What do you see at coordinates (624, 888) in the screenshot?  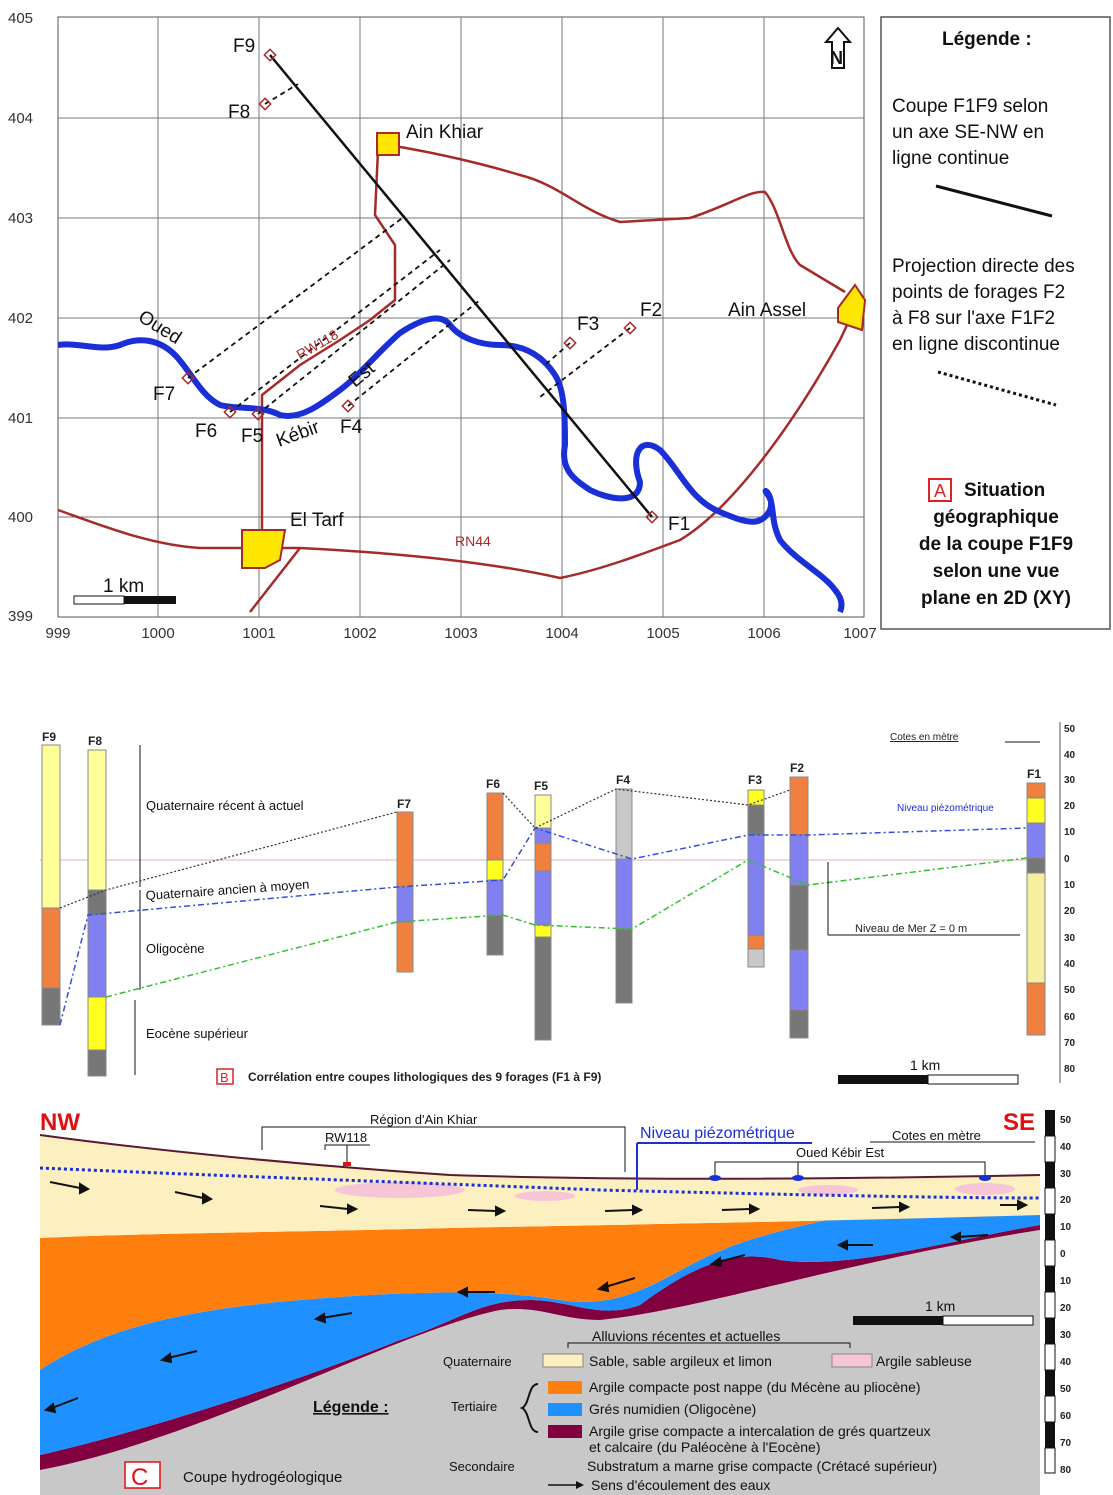 I see `well-column-f4: F4` at bounding box center [624, 888].